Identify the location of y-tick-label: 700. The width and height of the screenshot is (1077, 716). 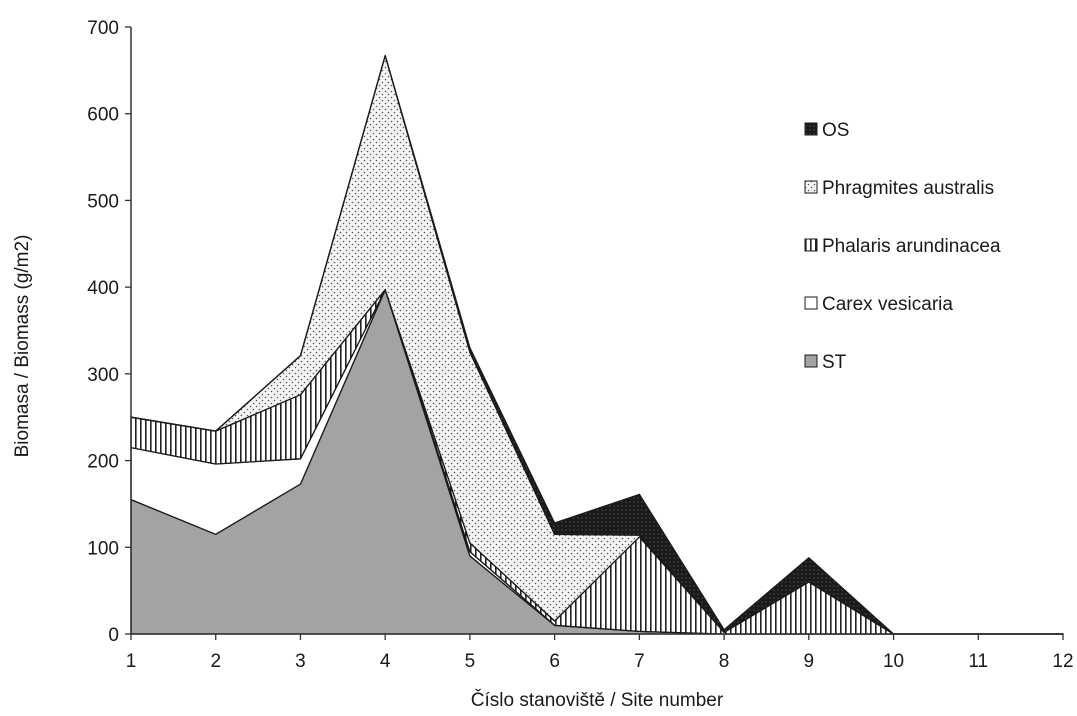
(103, 28).